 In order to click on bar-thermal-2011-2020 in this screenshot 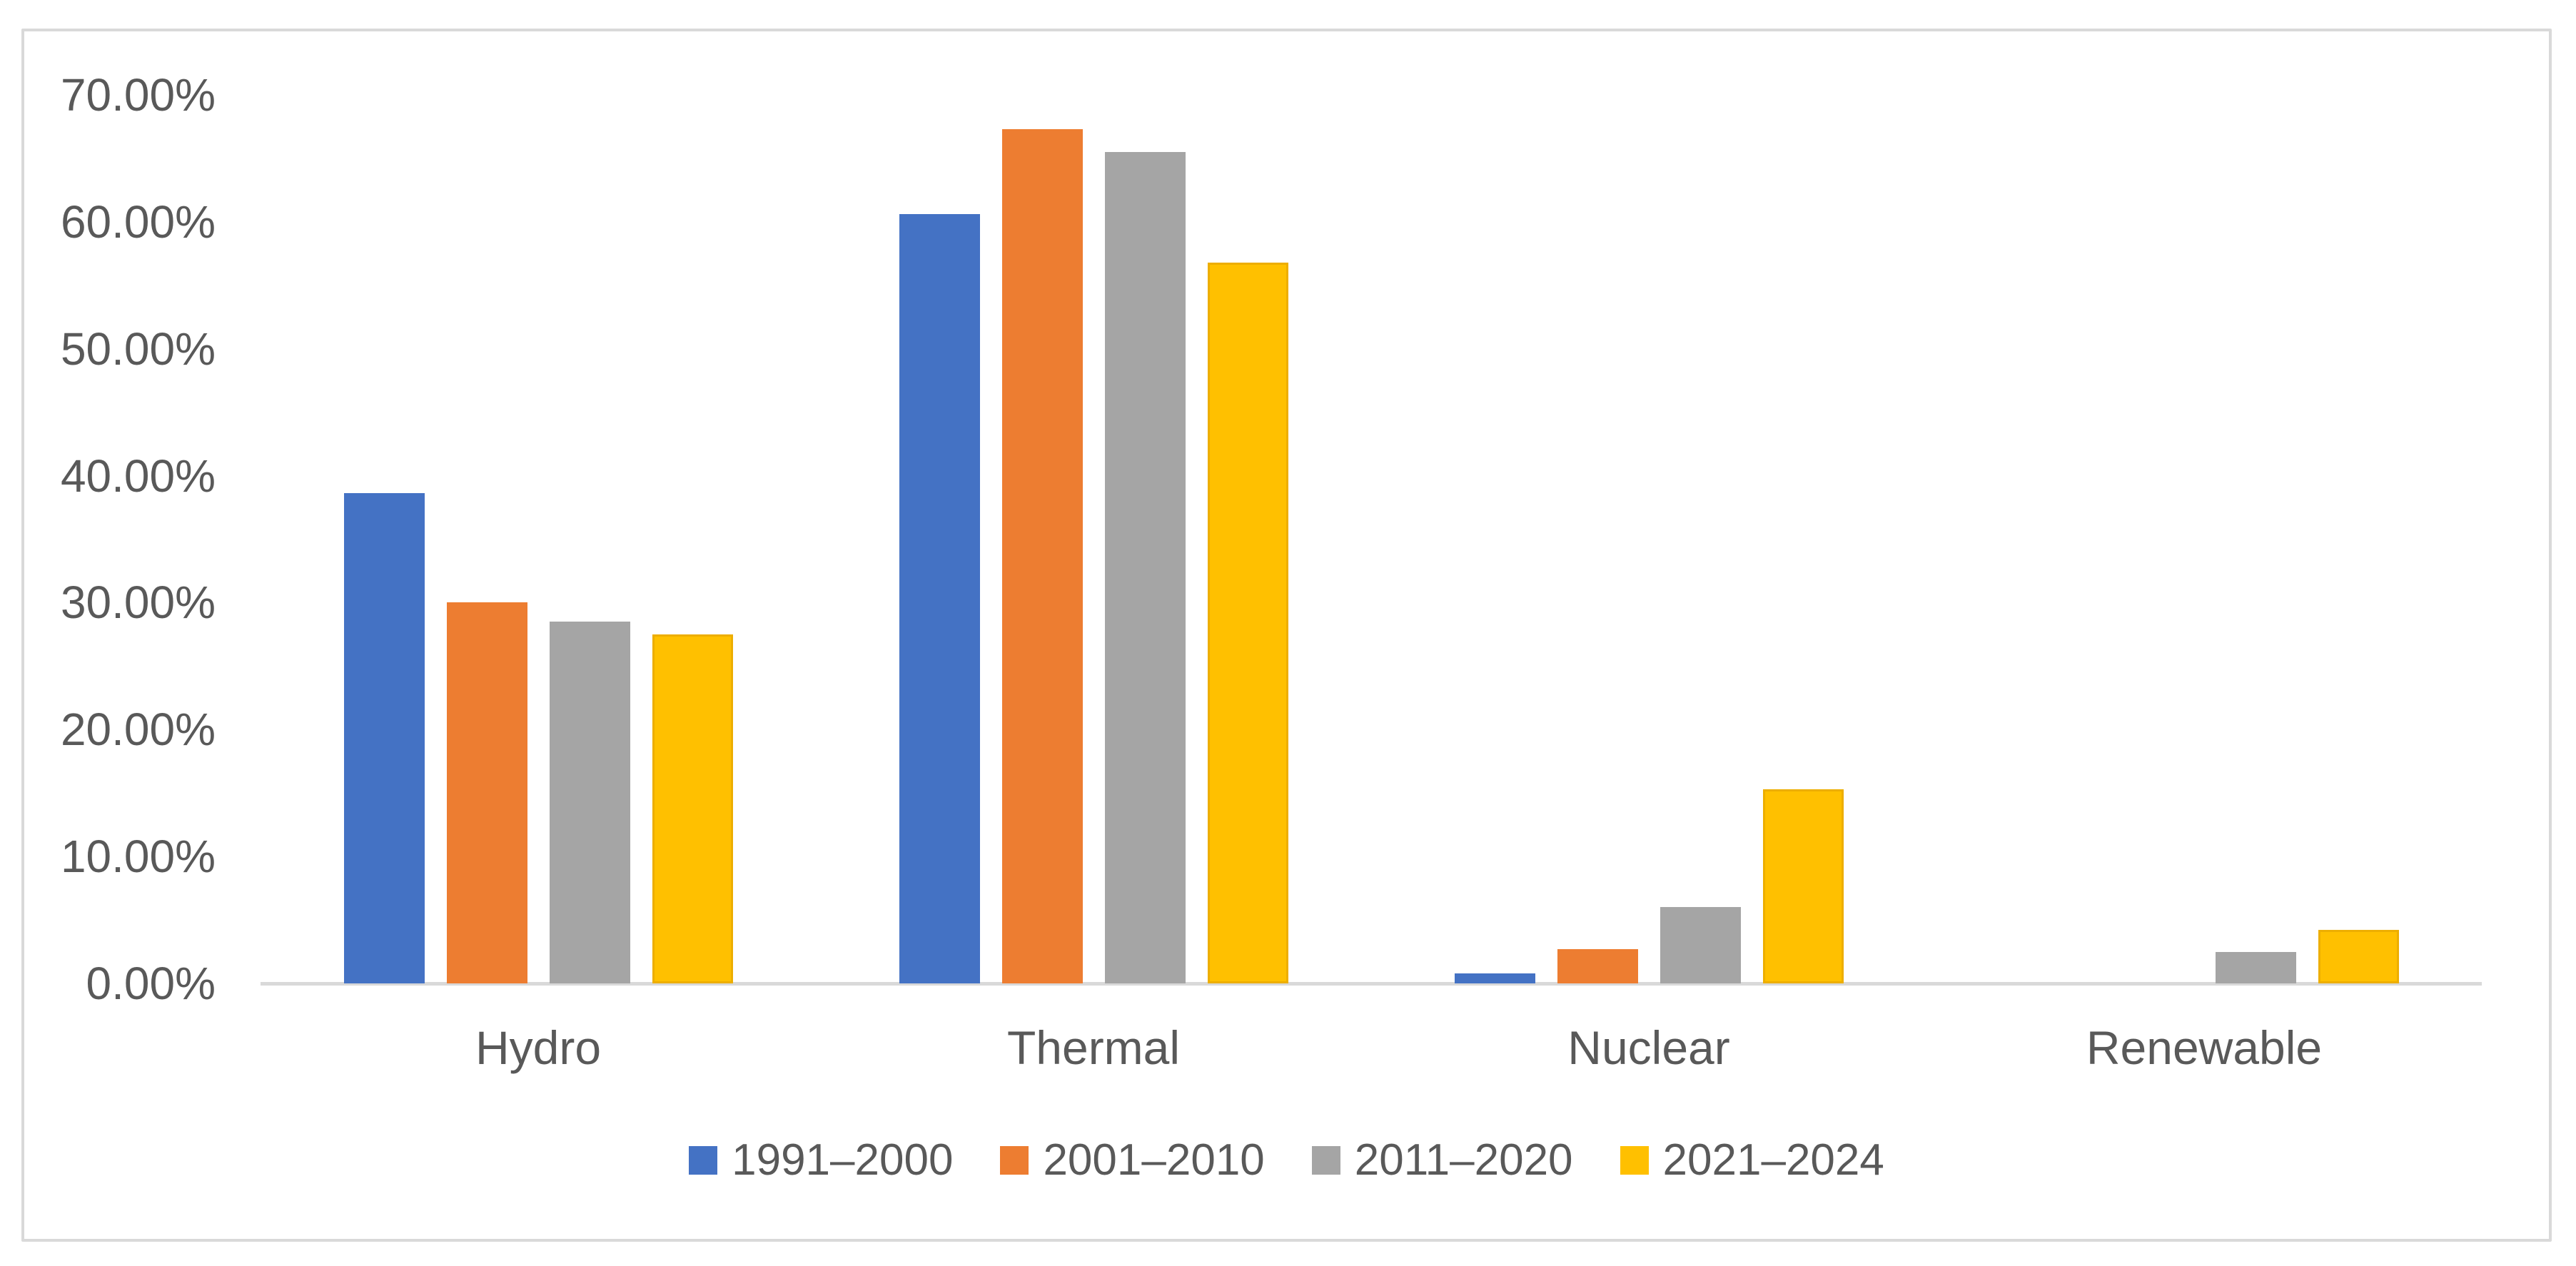, I will do `click(1145, 567)`.